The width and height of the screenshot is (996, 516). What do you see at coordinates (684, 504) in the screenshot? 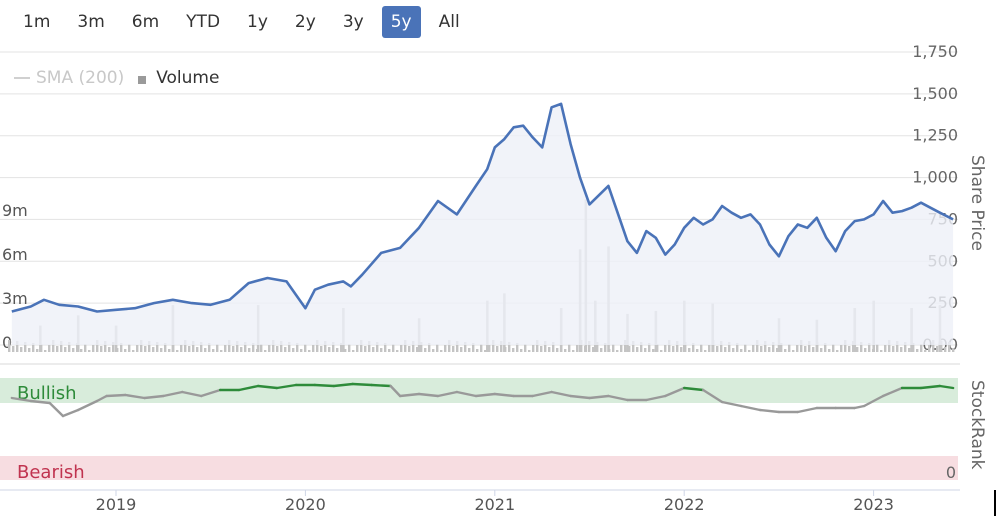
I see `x-tick-label: 2022` at bounding box center [684, 504].